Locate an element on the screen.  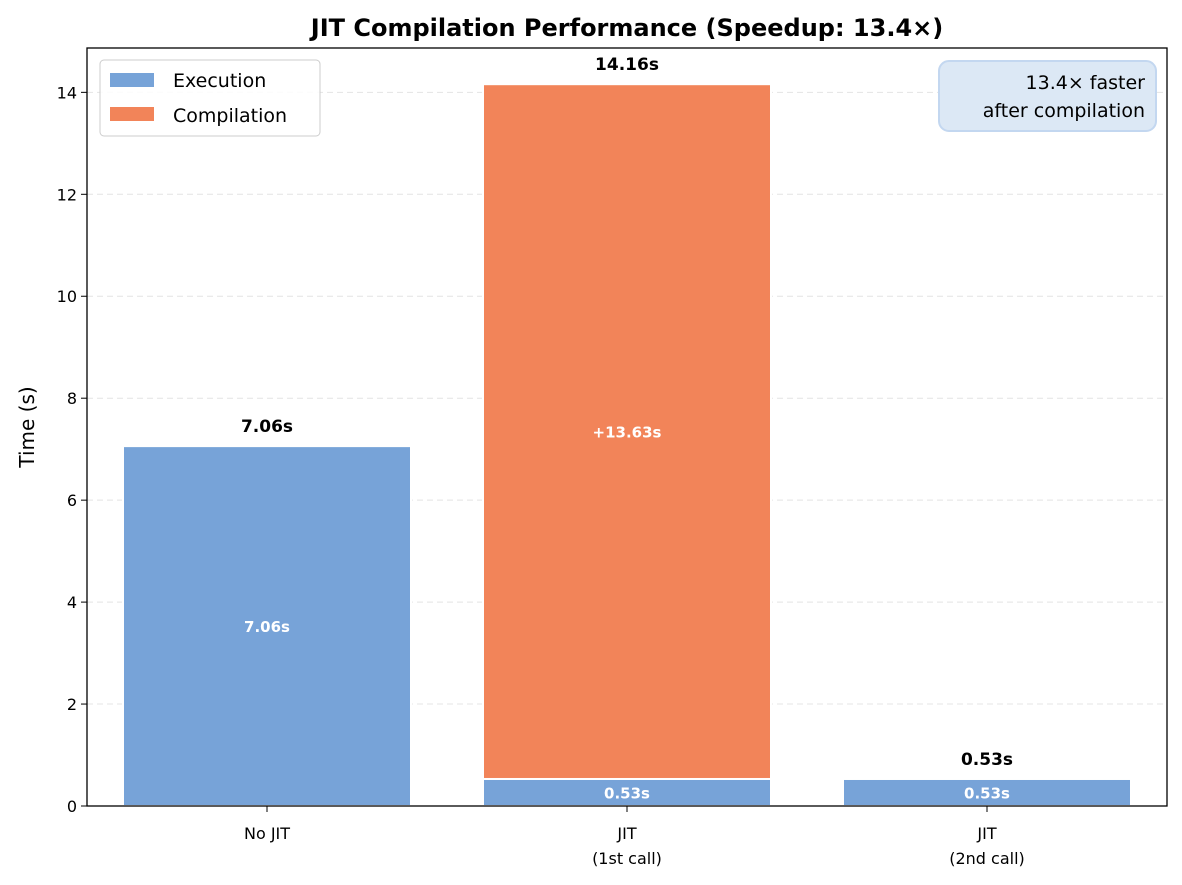
x-tick-label: (2nd call) is located at coordinates (987, 858).